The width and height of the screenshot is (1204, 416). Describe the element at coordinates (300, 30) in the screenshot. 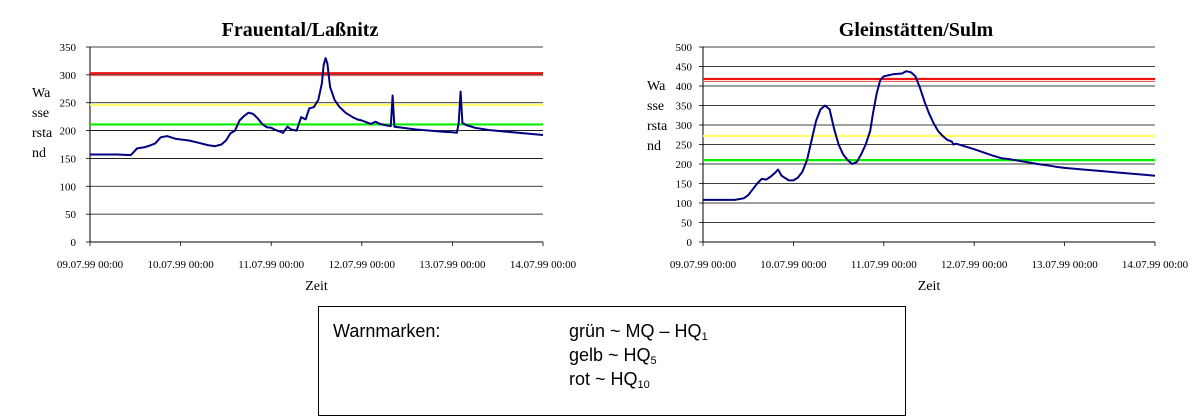

I see `chart-title: Frauental/Laßnitz` at that location.